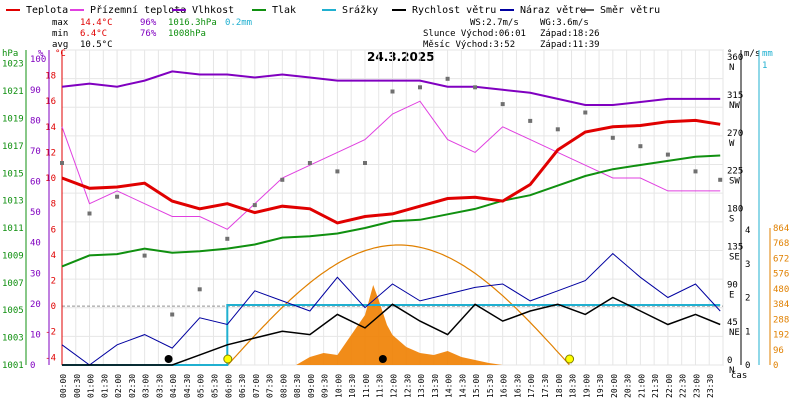 This screenshot has height=400, width=800. I want to click on pct-tick-label: 80, so click(35, 121).